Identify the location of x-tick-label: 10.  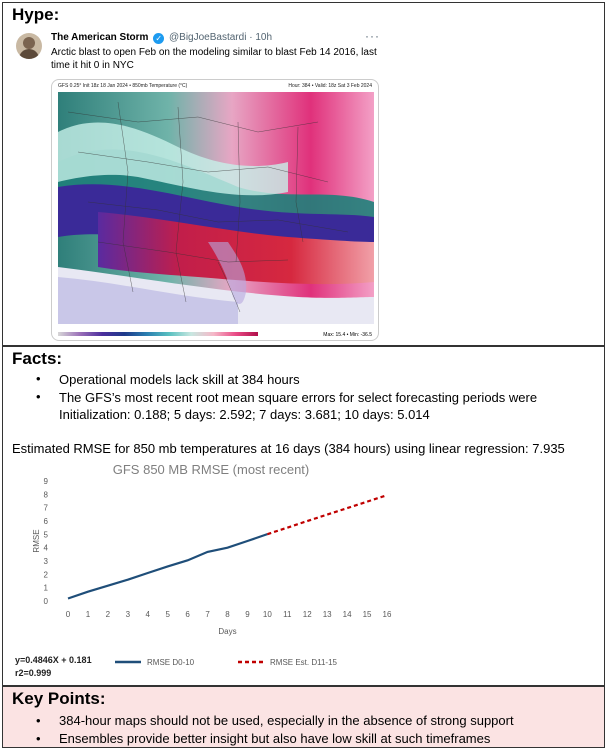
(267, 614).